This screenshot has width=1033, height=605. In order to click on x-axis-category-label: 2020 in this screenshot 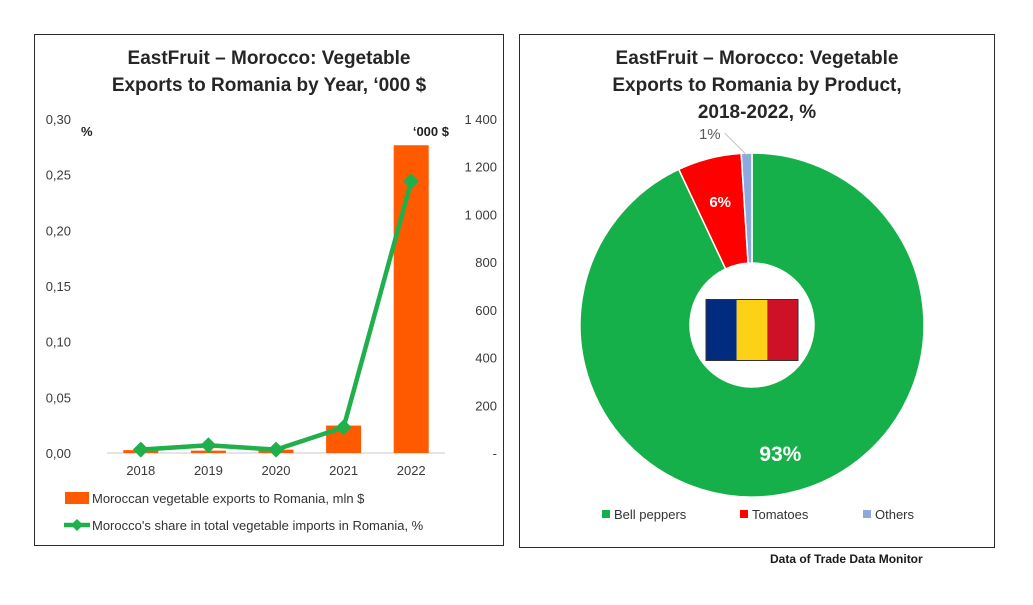, I will do `click(276, 470)`.